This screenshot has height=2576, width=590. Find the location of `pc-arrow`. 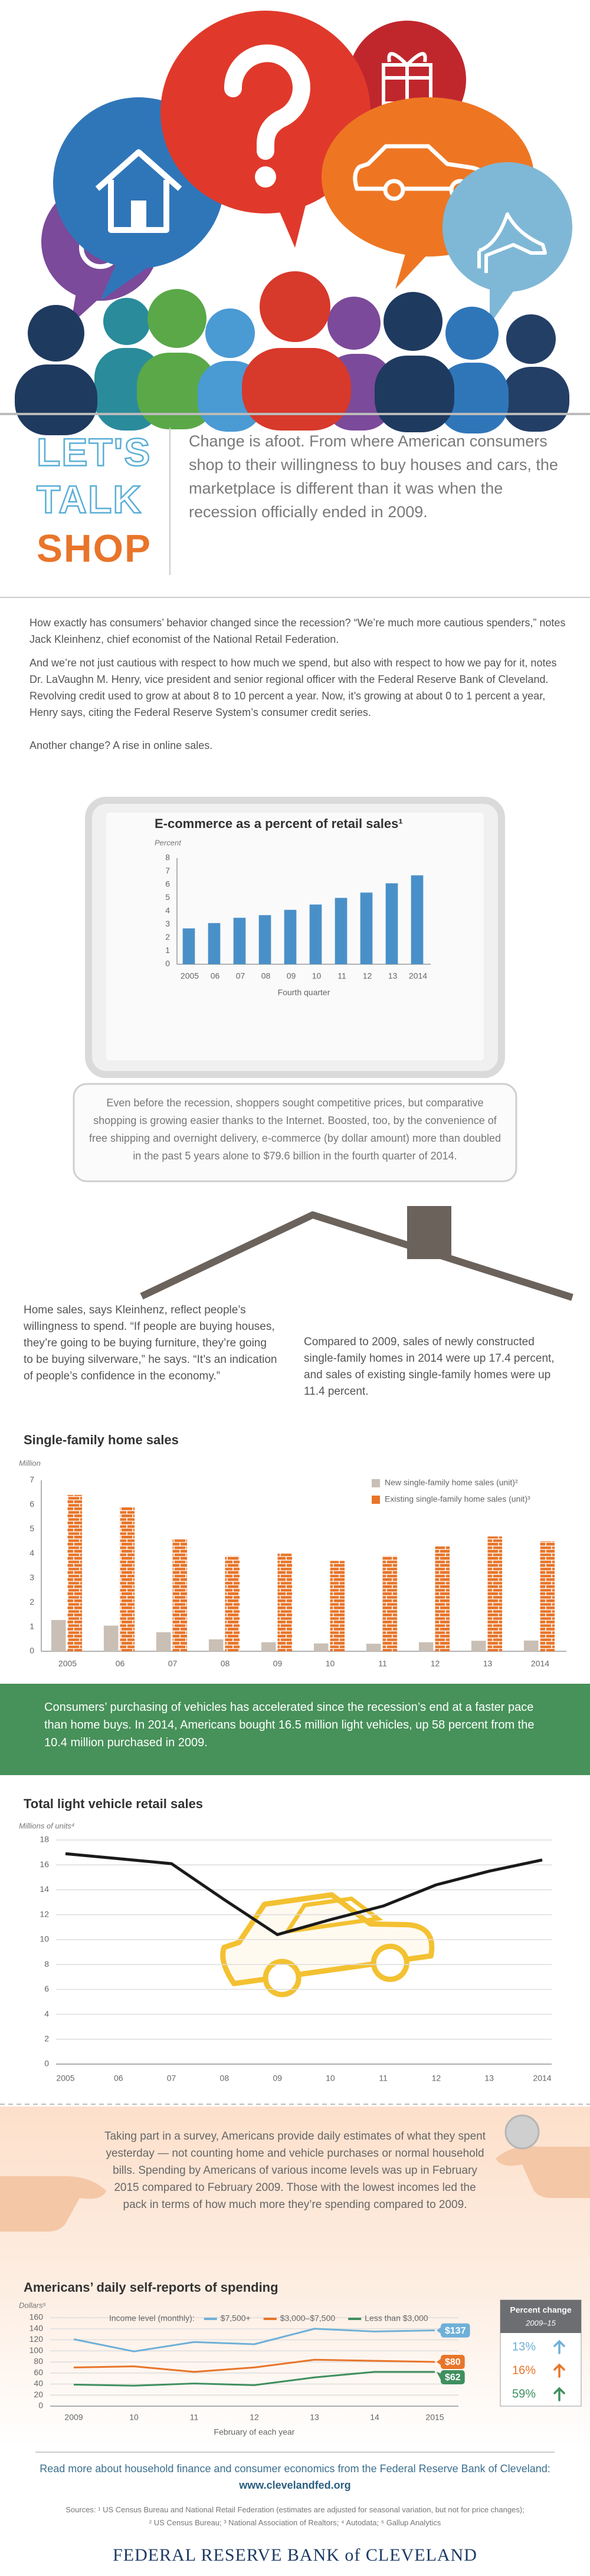

pc-arrow is located at coordinates (559, 2370).